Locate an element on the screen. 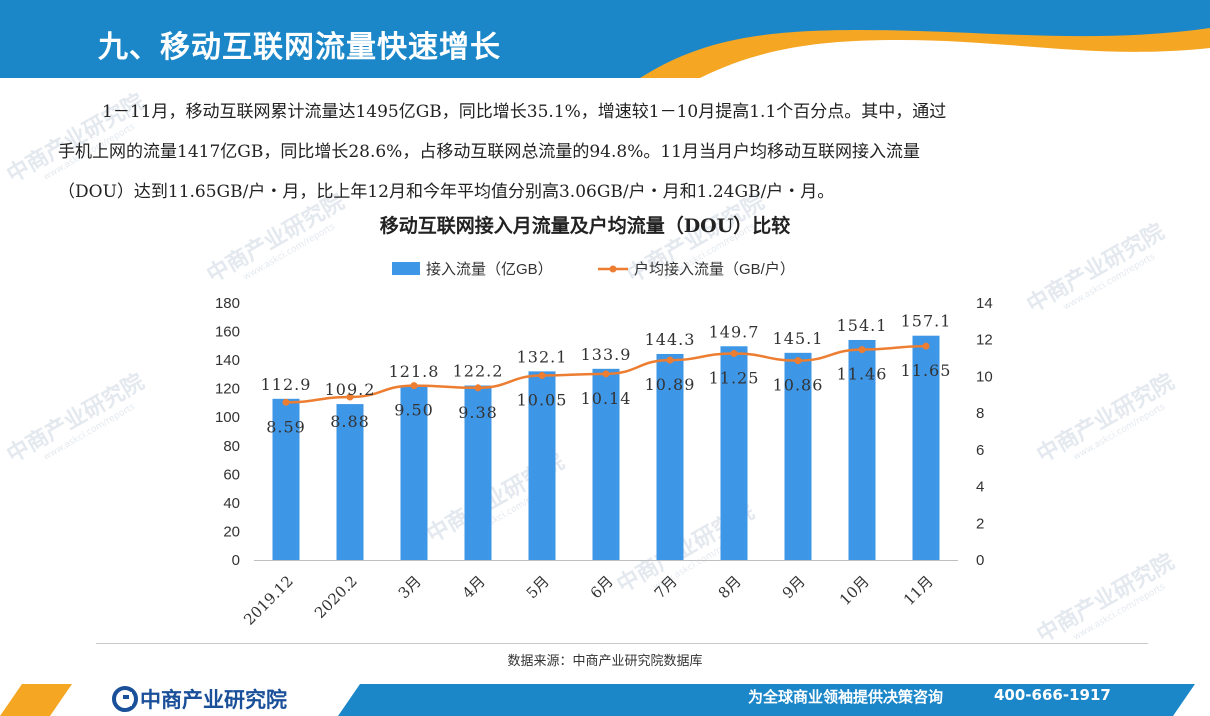 This screenshot has height=716, width=1210. y-left-tick-label: 20 is located at coordinates (231, 531).